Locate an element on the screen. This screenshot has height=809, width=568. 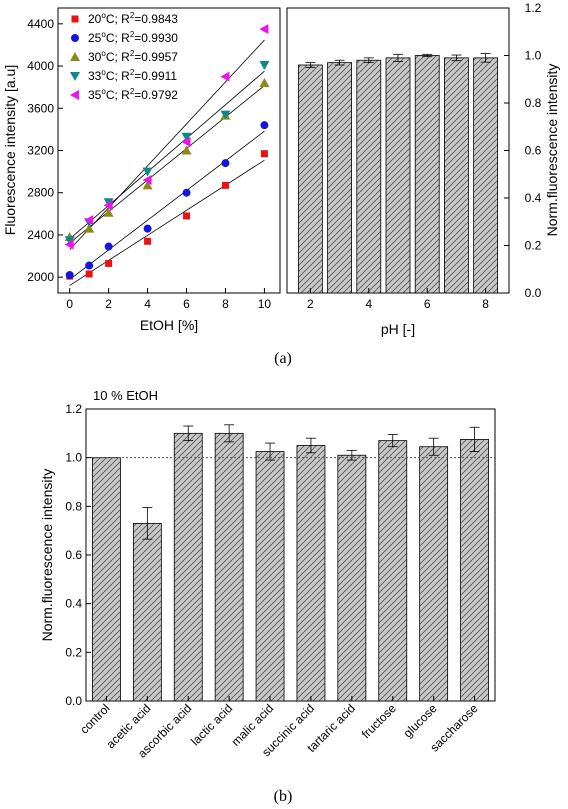
panel-a-caption: (a) is located at coordinates (283, 358).